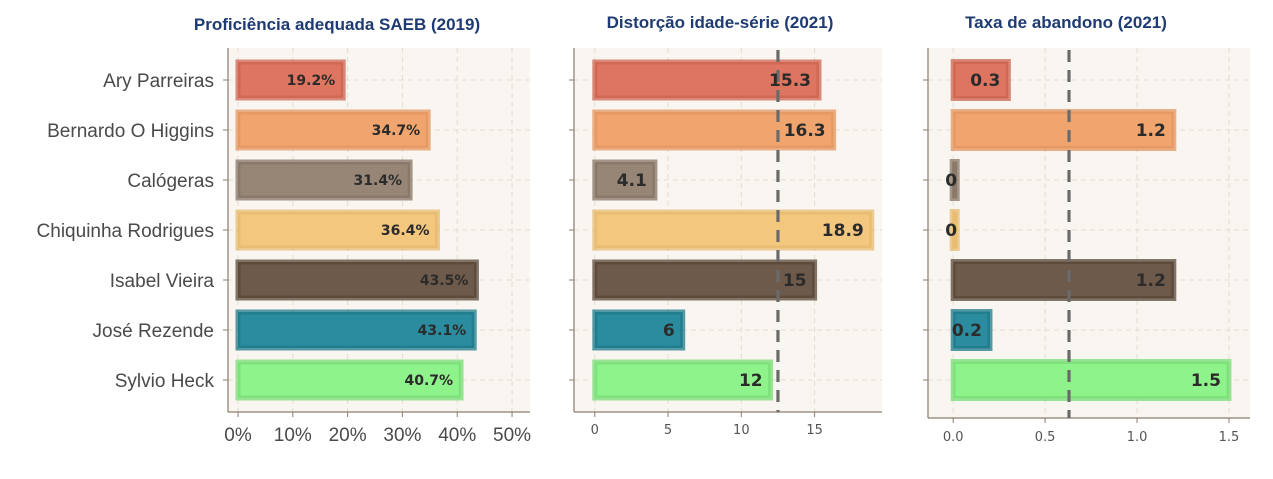 This screenshot has width=1273, height=479. I want to click on category-label: José Rezende, so click(153, 331).